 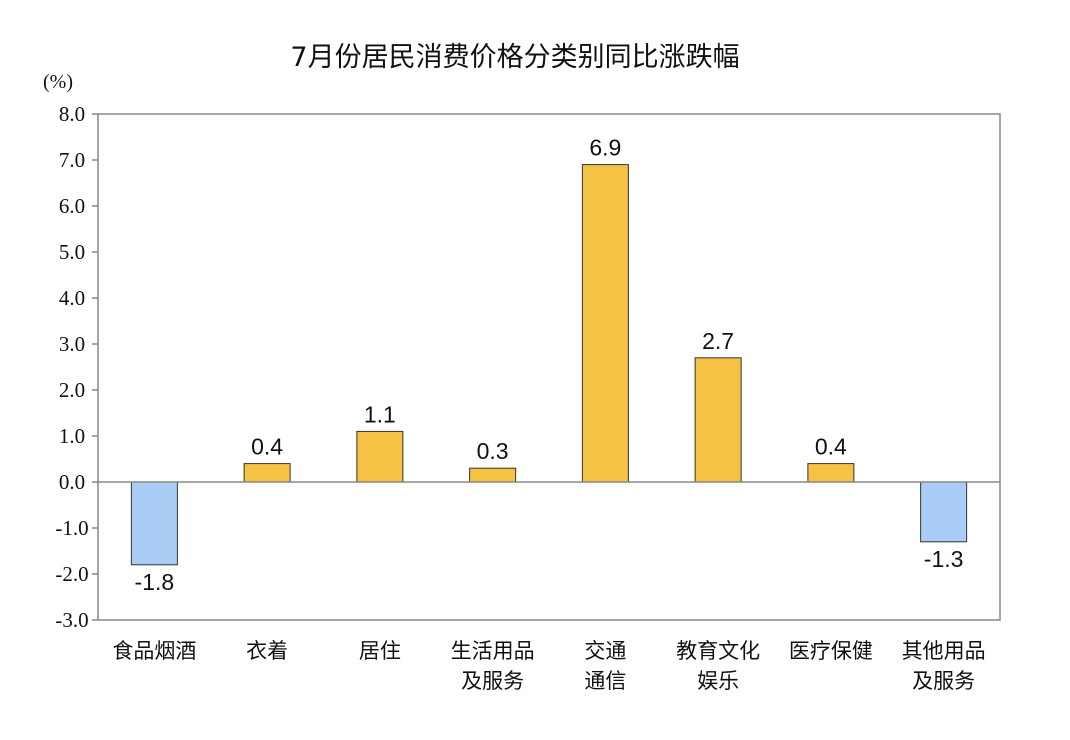 What do you see at coordinates (380, 651) in the screenshot?
I see `x-category-label: 居住` at bounding box center [380, 651].